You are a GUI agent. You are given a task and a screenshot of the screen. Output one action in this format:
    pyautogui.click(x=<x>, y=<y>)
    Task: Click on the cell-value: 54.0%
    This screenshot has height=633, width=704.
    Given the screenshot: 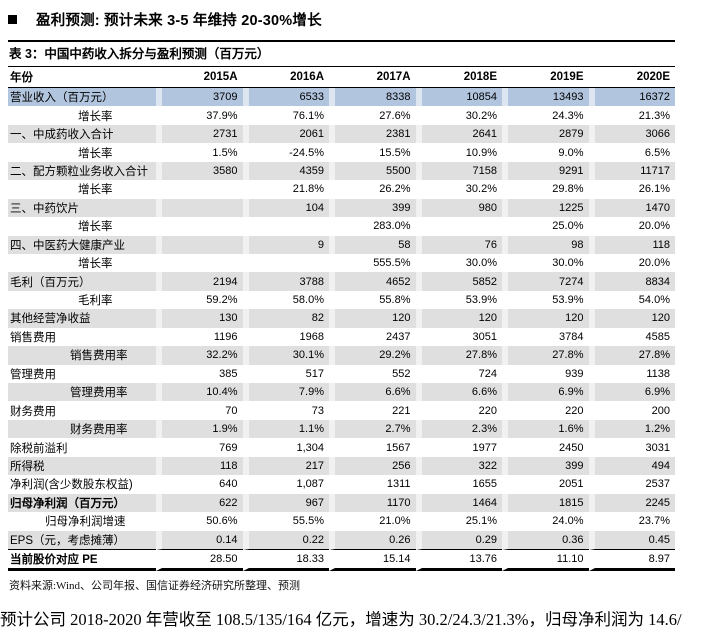 What is the action you would take?
    pyautogui.click(x=632, y=300)
    